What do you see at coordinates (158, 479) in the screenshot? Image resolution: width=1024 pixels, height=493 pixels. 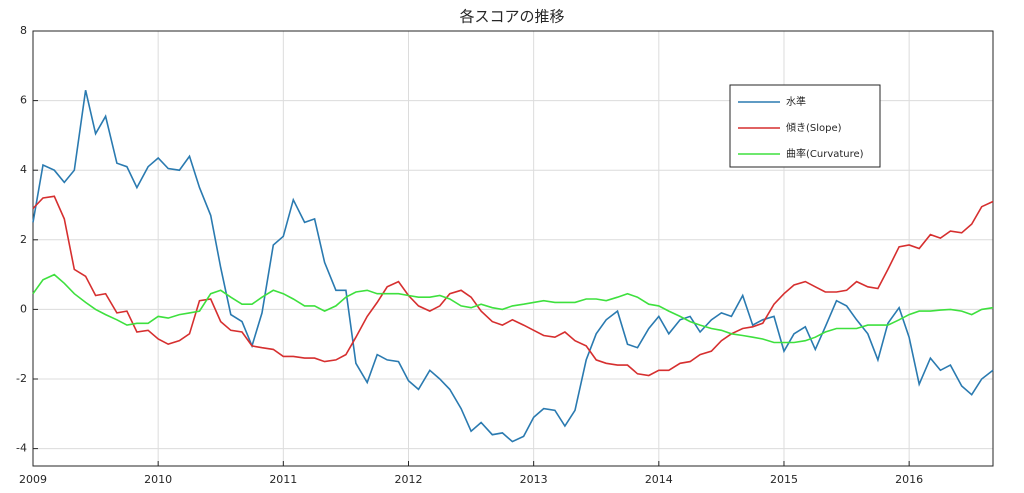 I see `x-tick-label: 2010` at bounding box center [158, 479].